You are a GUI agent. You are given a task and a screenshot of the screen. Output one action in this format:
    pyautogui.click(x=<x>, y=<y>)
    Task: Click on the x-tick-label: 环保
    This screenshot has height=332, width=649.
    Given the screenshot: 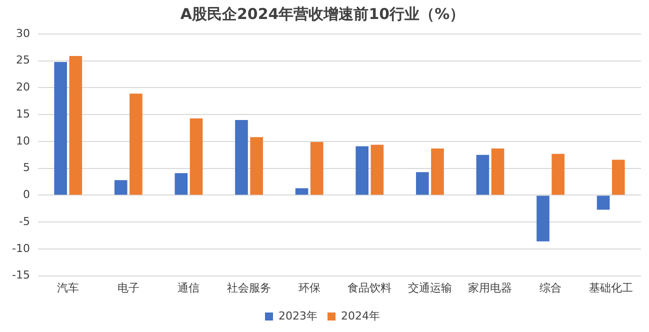 What is the action you would take?
    pyautogui.click(x=309, y=287)
    